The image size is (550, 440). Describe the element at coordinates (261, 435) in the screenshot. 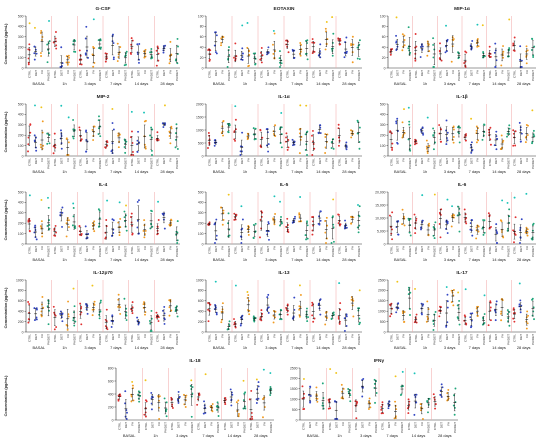

I see `timepoint-label: 28 days` at that location.